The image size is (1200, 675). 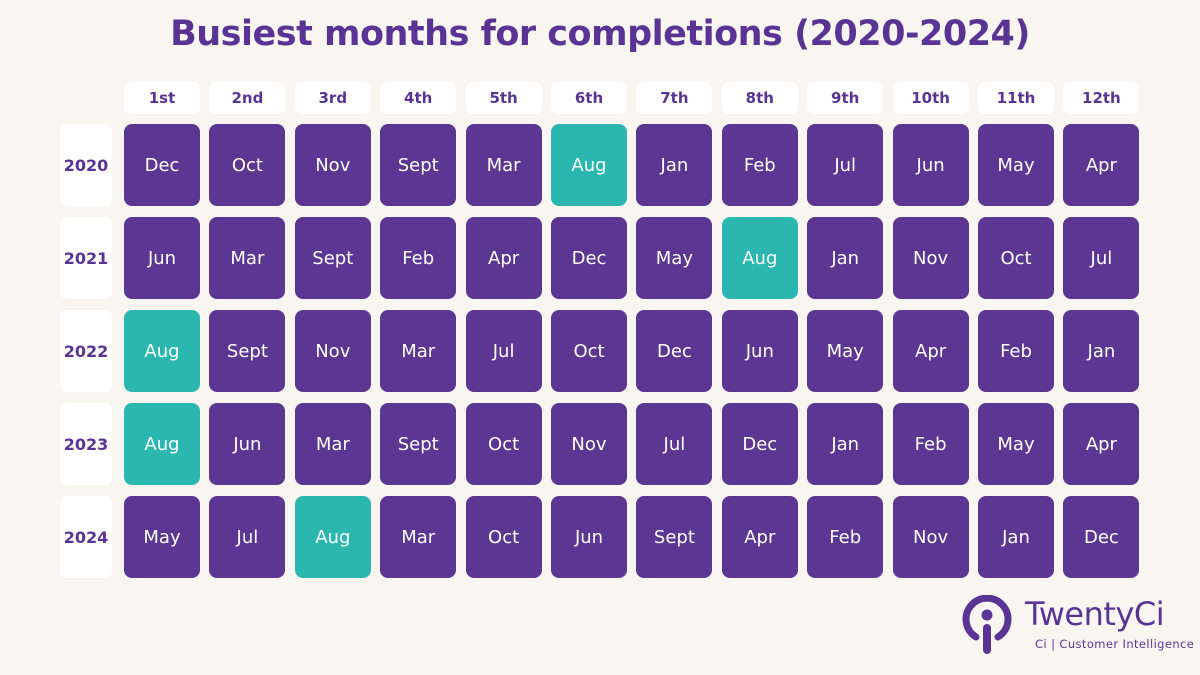 What do you see at coordinates (1095, 614) in the screenshot?
I see `logo-wordmark: TwentyCi` at bounding box center [1095, 614].